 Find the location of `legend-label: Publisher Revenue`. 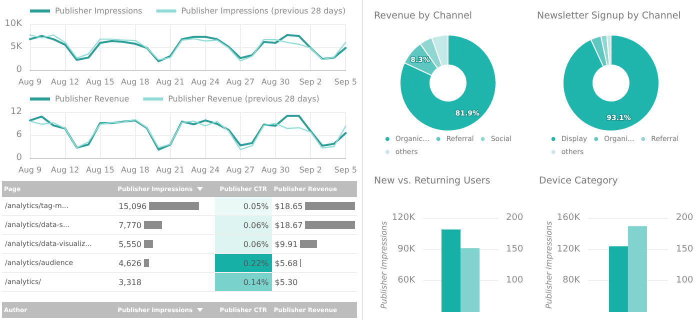

legend-label: Publisher Revenue is located at coordinates (92, 99).